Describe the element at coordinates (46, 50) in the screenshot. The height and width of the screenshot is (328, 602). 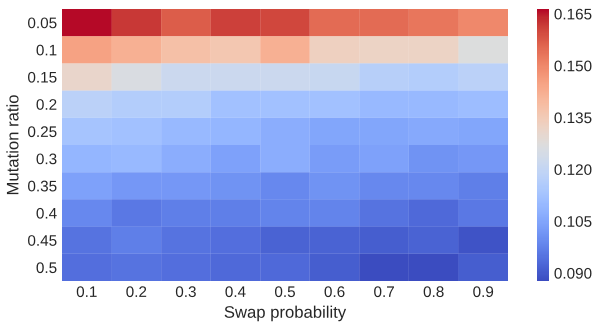
I see `y-tick-label: 0.1` at that location.